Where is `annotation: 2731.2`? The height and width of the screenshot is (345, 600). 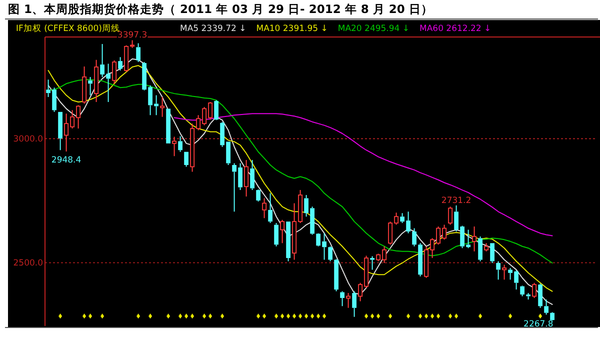 annotation: 2731.2 is located at coordinates (456, 201).